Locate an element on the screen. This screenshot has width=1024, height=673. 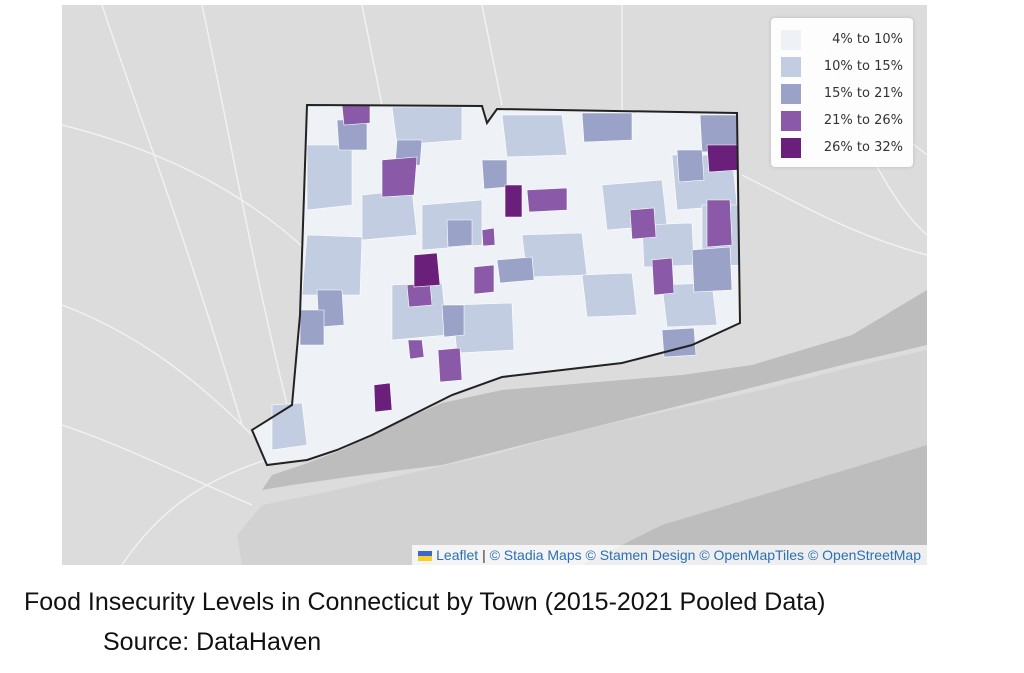
legend-item: 26% to 32% is located at coordinates (842, 147).